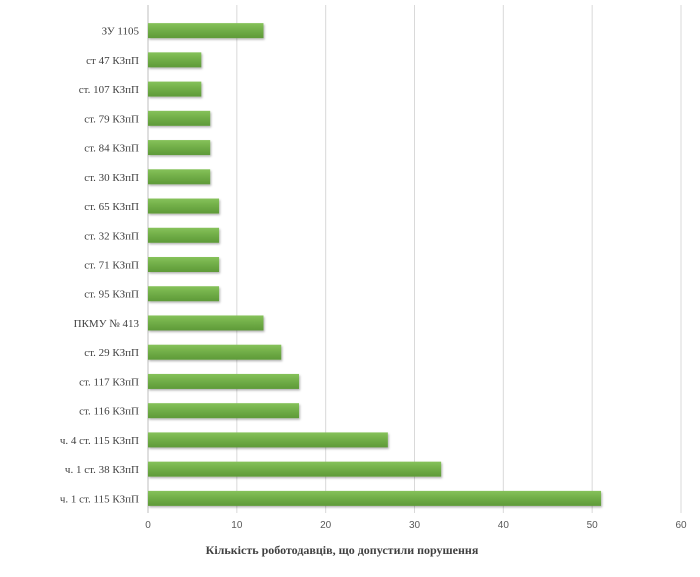 The height and width of the screenshot is (577, 700). What do you see at coordinates (99, 499) in the screenshot?
I see `category-label: ч. 1 ст. 115 КЗпП` at bounding box center [99, 499].